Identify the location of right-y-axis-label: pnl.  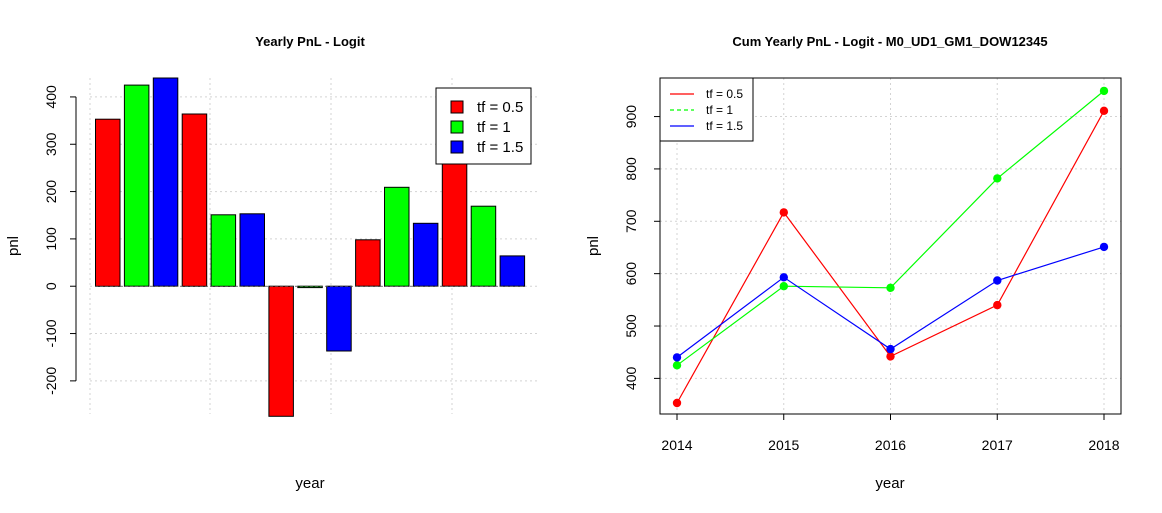
(593, 246).